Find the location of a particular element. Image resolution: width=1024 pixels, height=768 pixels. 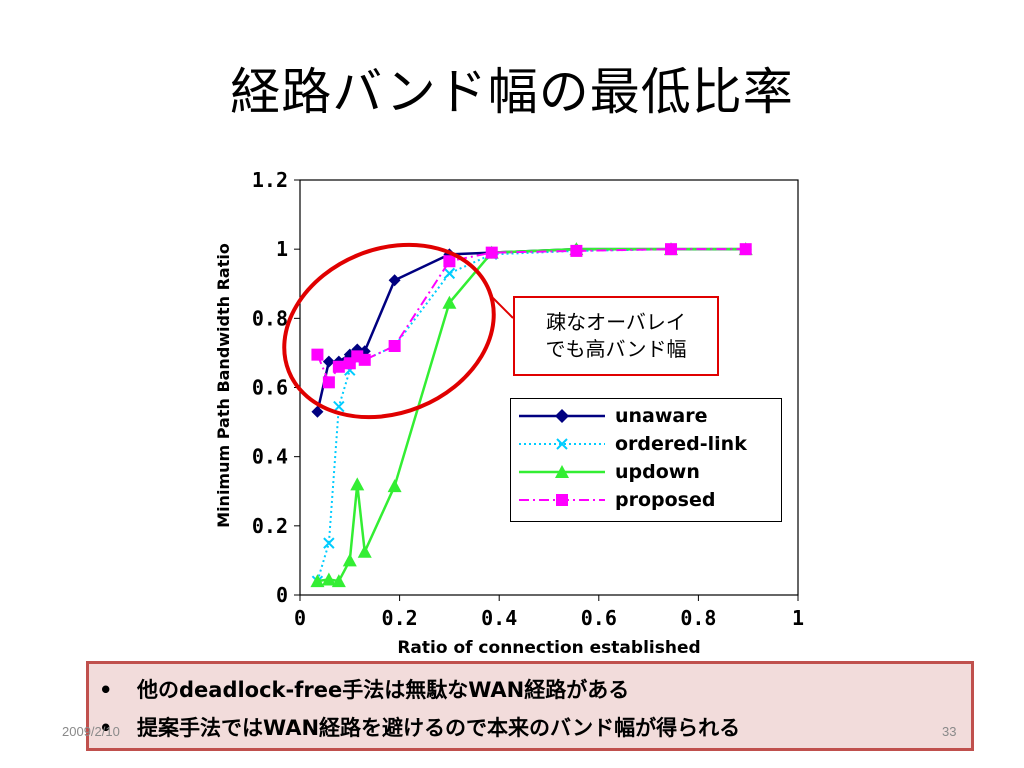

x-tick-label: 1 is located at coordinates (798, 618).